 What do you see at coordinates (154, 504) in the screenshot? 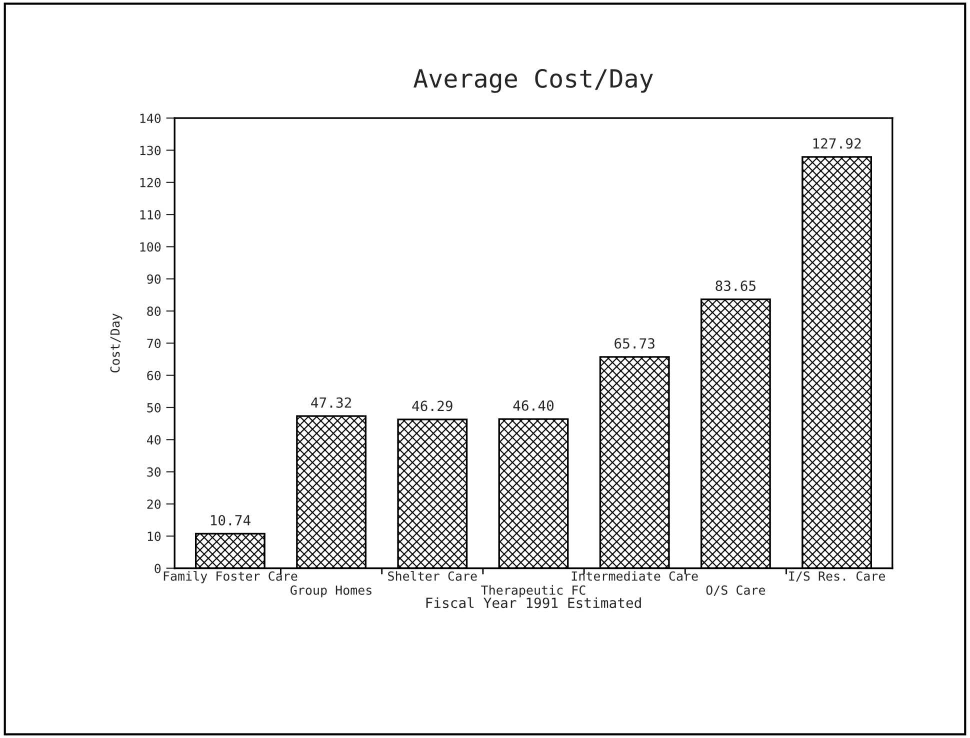
I see `y-tick-label: 20` at bounding box center [154, 504].